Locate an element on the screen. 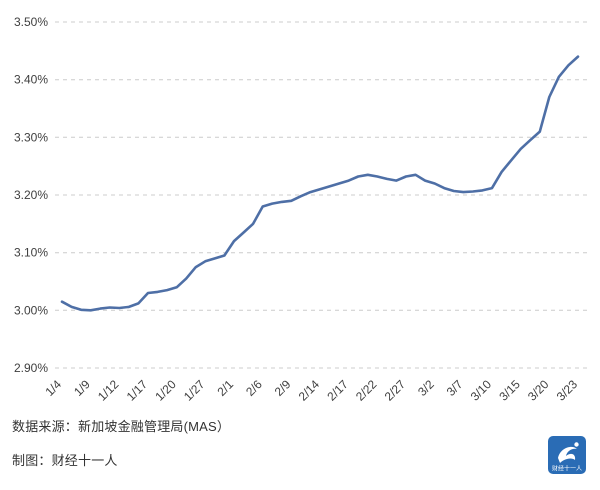 The height and width of the screenshot is (490, 600). logo-glyph is located at coordinates (567, 454).